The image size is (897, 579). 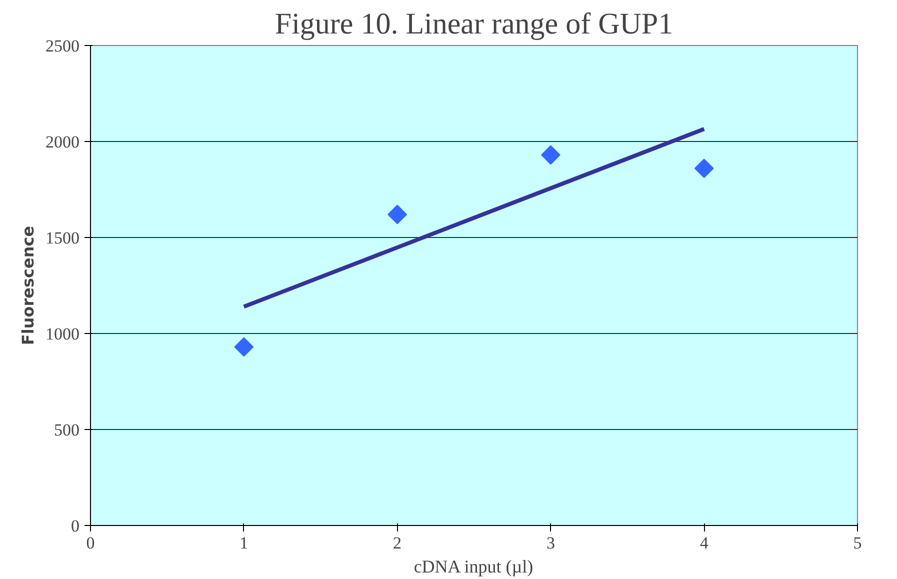 I want to click on x-tick-label: 5, so click(x=857, y=543).